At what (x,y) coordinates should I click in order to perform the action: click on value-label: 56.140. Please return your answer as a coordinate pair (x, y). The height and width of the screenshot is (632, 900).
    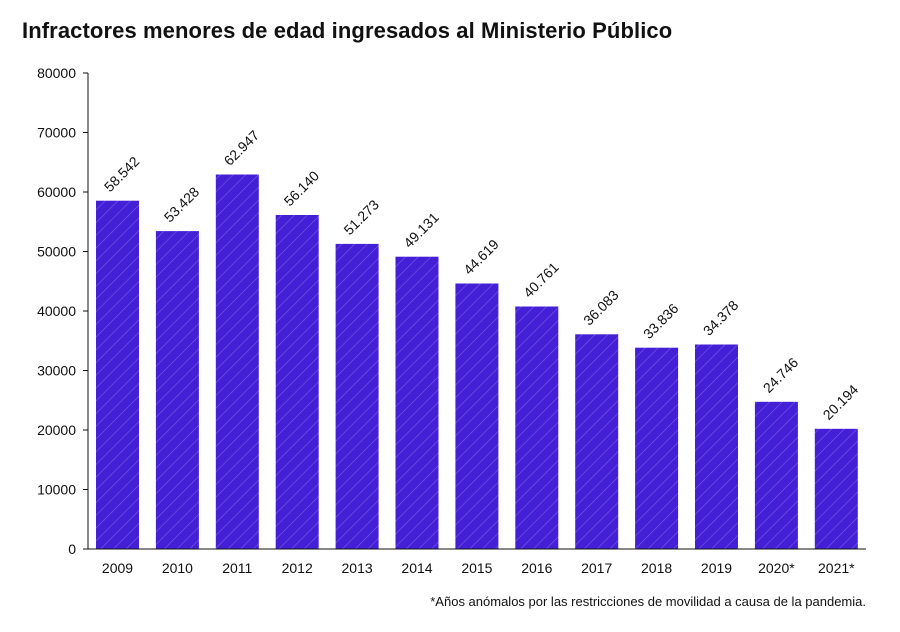
    Looking at the image, I should click on (302, 188).